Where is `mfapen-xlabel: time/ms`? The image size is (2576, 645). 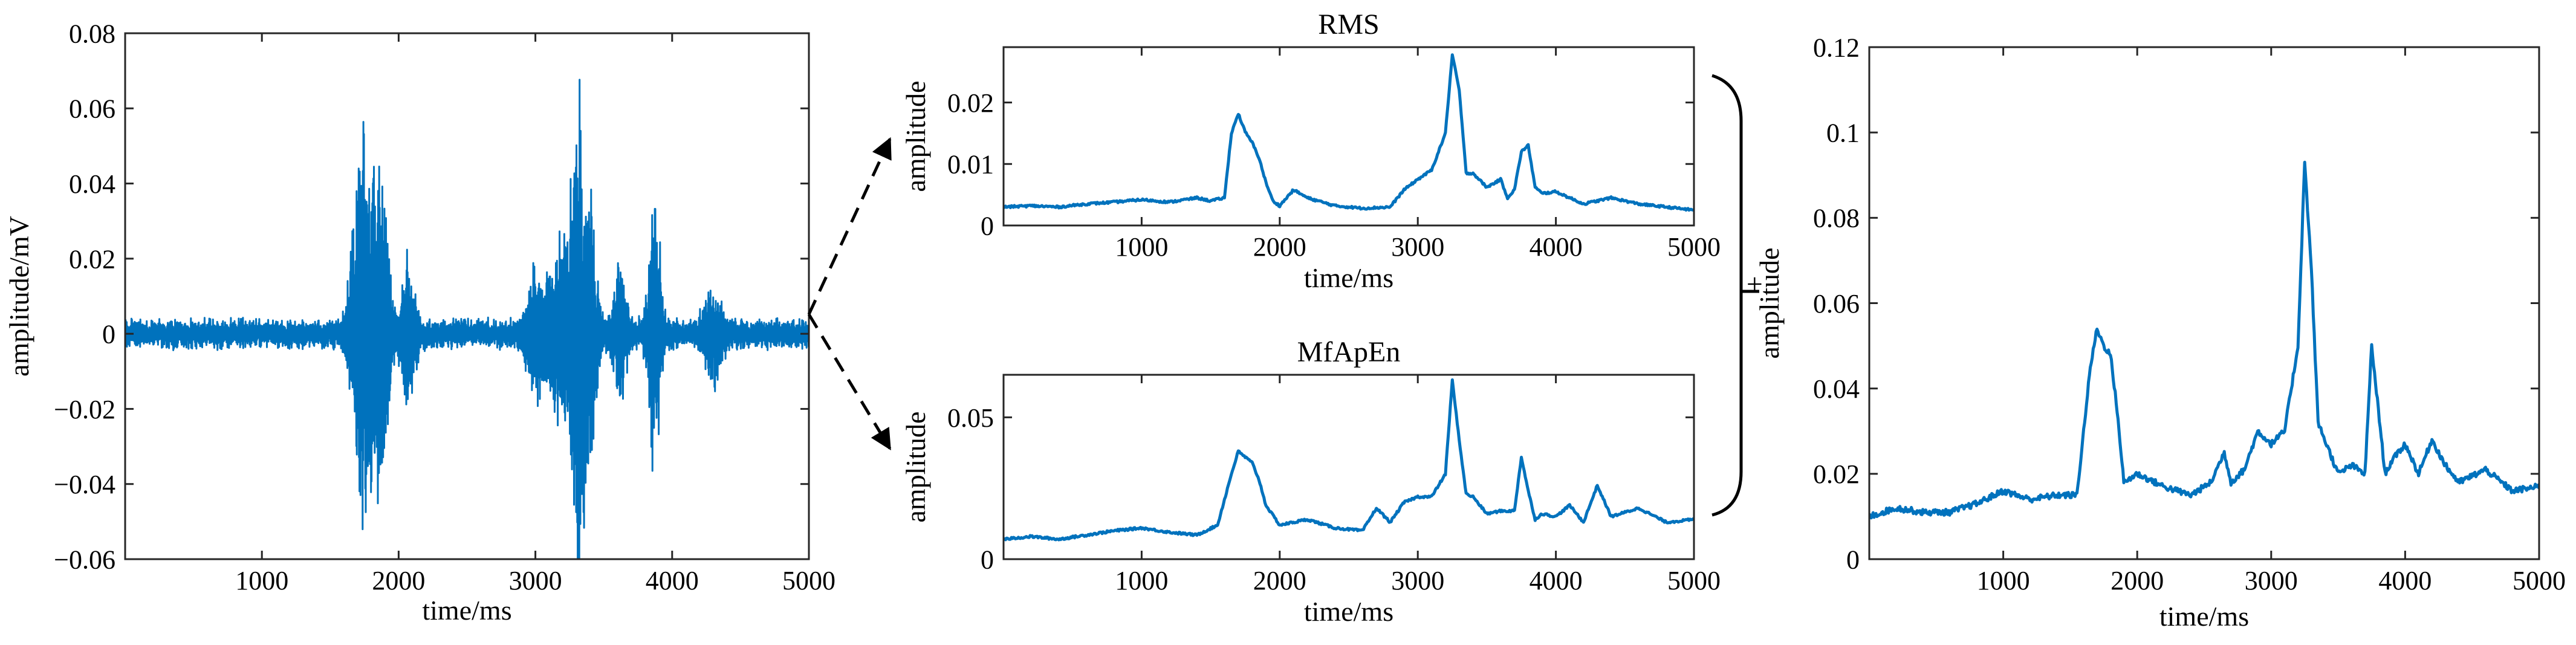
mfapen-xlabel: time/ms is located at coordinates (1348, 611).